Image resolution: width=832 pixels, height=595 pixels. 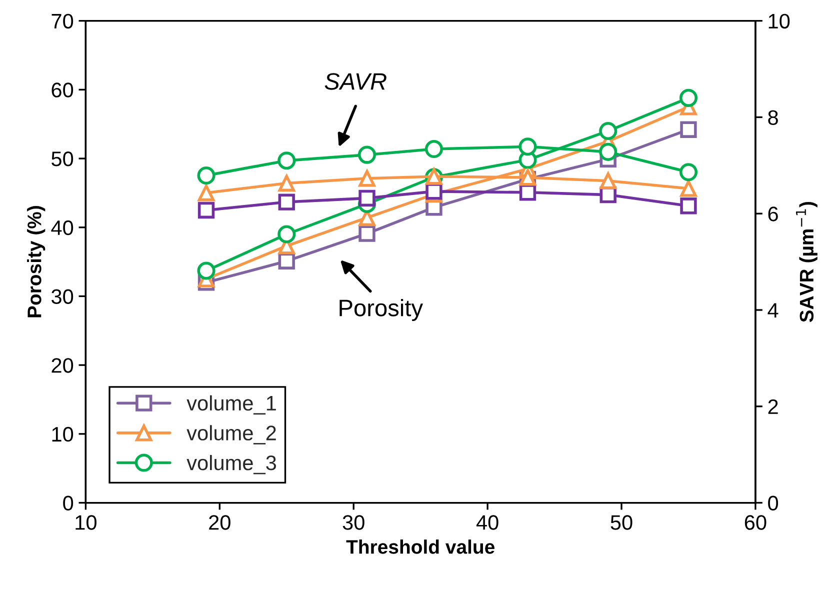 I want to click on annotation: SAVR, so click(x=355, y=81).